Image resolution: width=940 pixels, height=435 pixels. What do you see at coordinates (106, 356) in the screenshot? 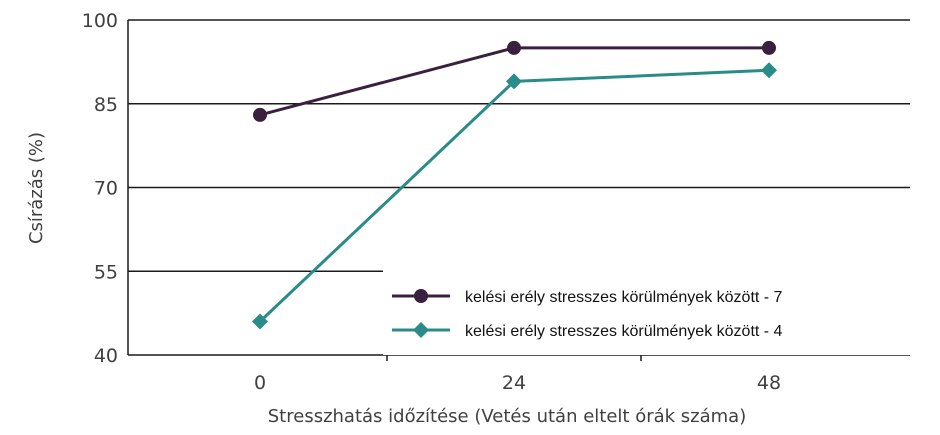
I see `y-tick-40: 40` at bounding box center [106, 356].